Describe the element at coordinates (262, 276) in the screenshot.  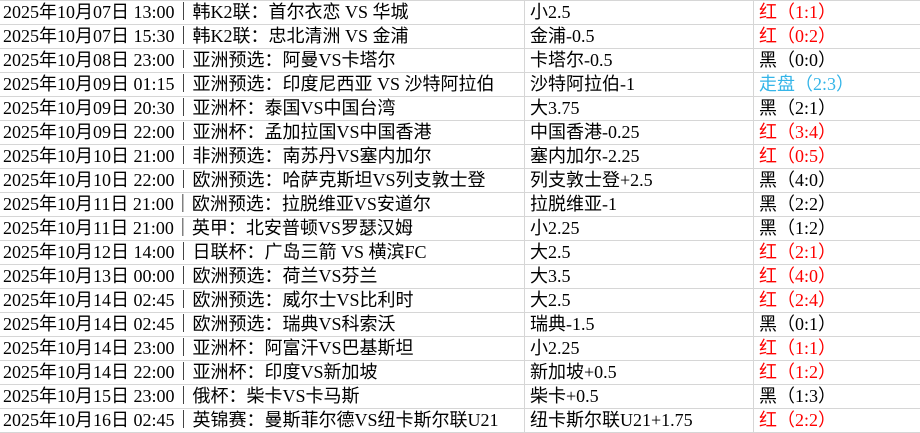
I see `match-cell: 2025年10月13日 00:00｜欧洲预选：荷兰VS芬兰` at that location.